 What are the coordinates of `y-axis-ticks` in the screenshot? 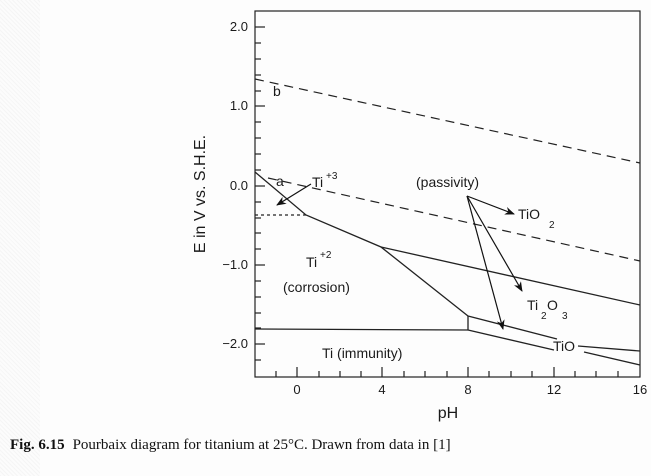 It's located at (260, 193).